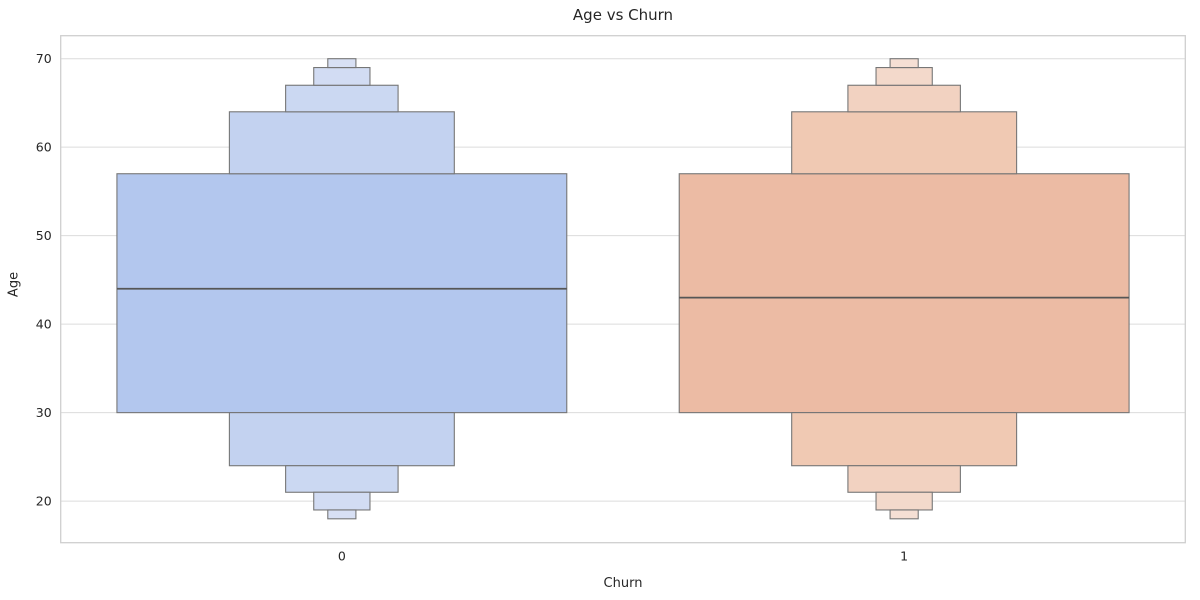 This screenshot has width=1200, height=600. Describe the element at coordinates (904, 556) in the screenshot. I see `x-tick-label: 1` at that location.